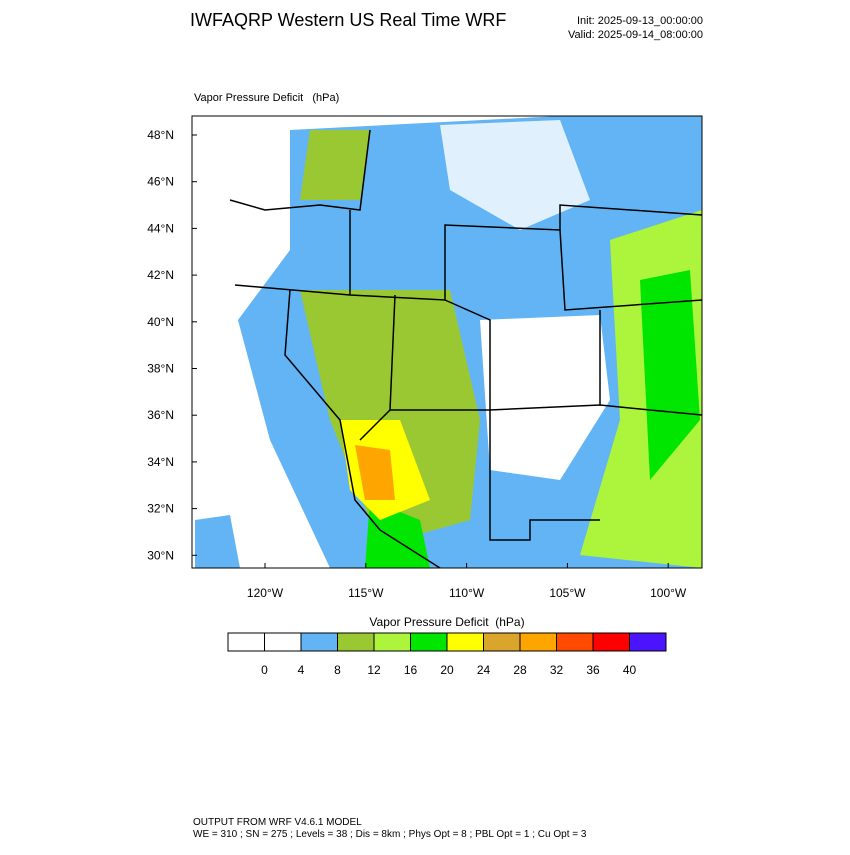  Describe the element at coordinates (668, 593) in the screenshot. I see `lon-label: 100°W` at that location.